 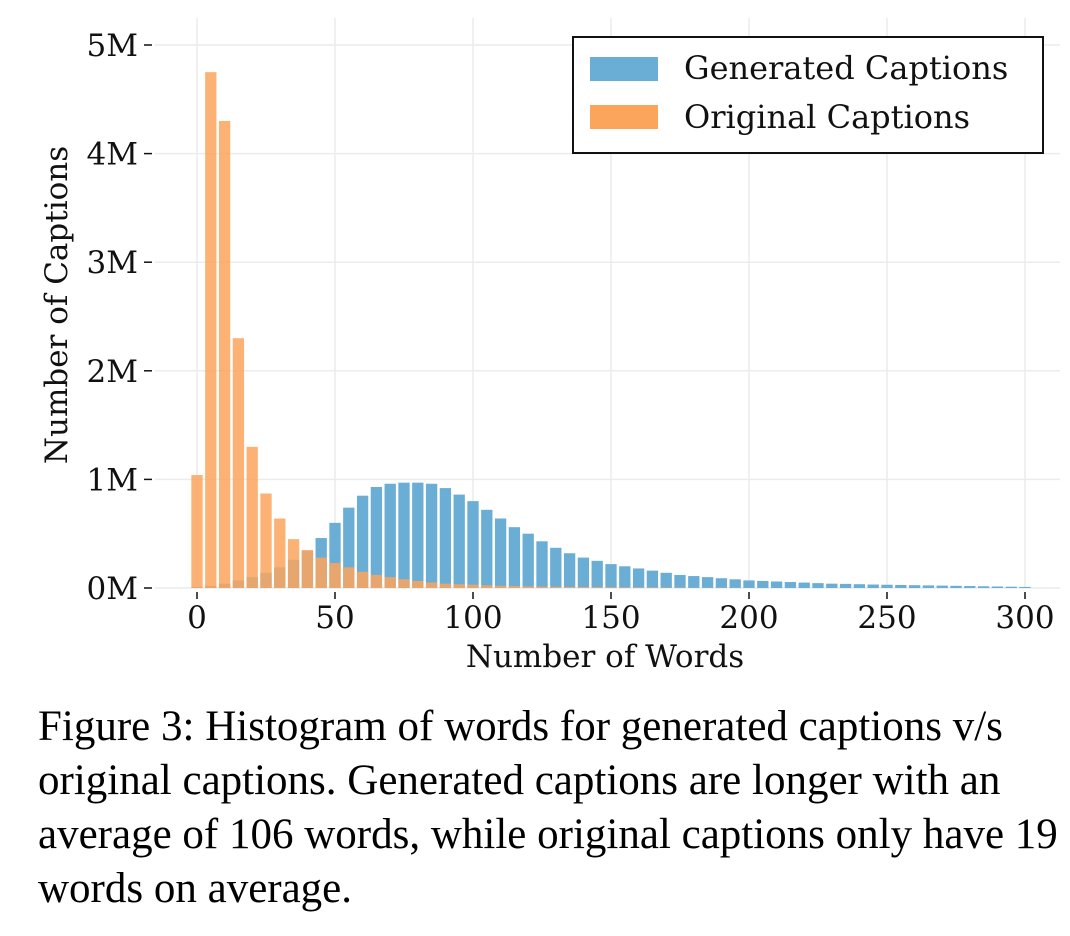 I want to click on y-tick-label: 4M, so click(x=112, y=155).